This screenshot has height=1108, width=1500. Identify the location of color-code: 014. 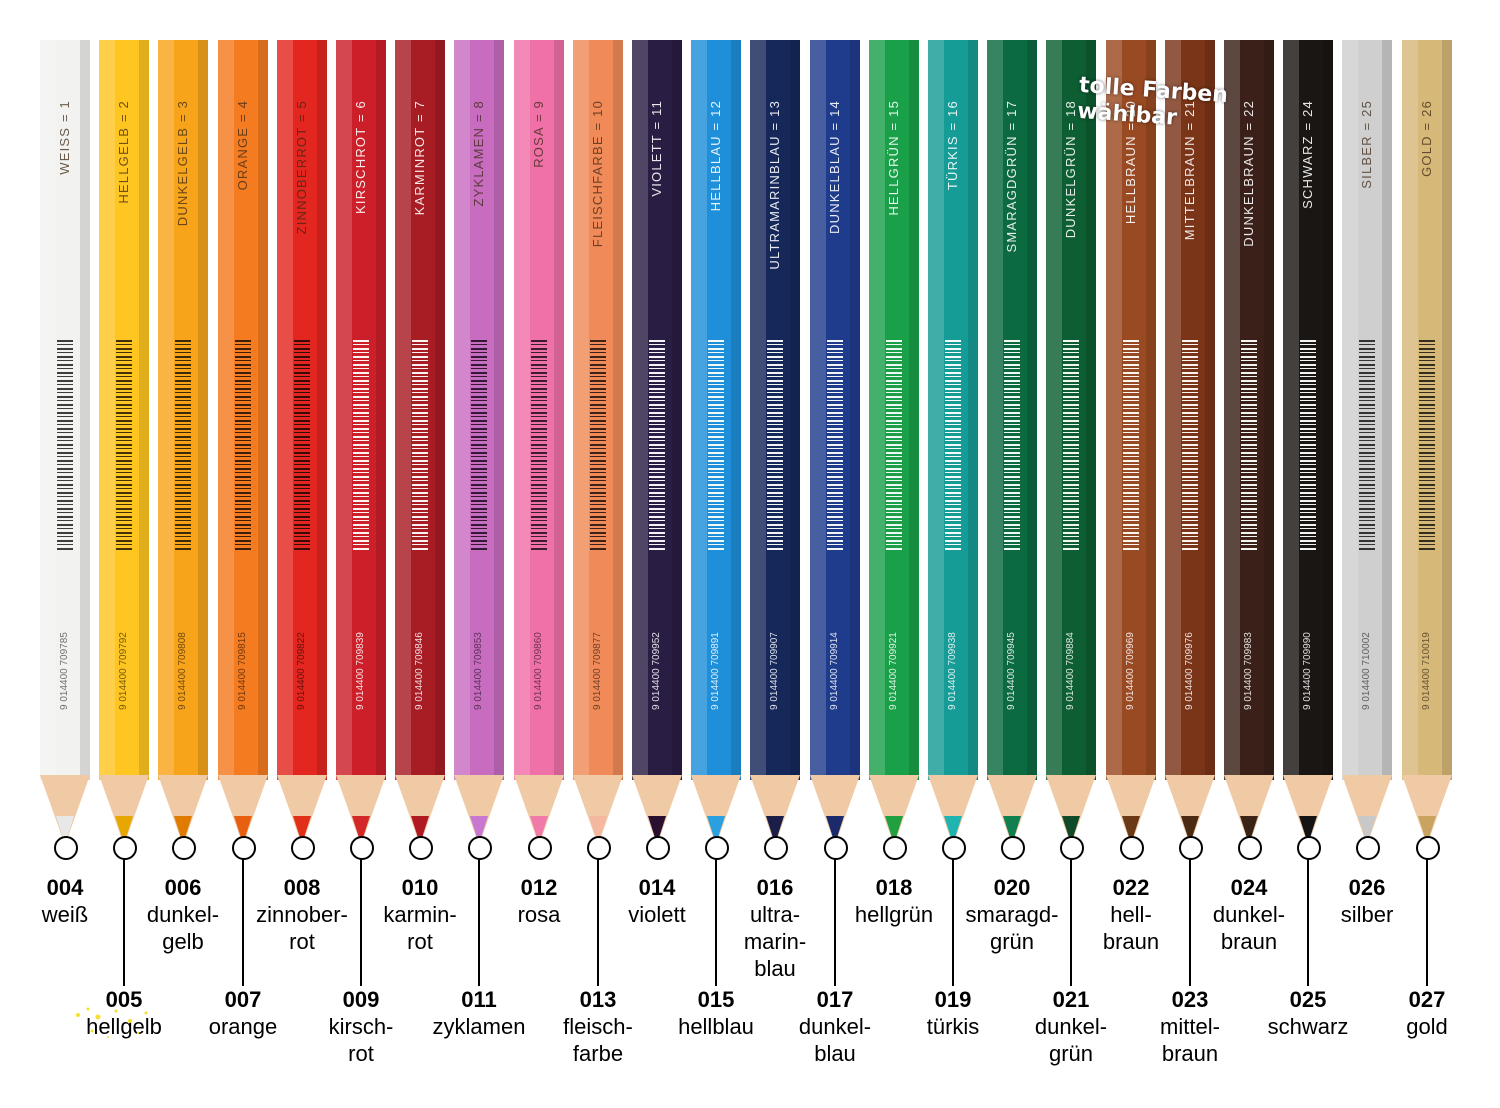
(657, 887).